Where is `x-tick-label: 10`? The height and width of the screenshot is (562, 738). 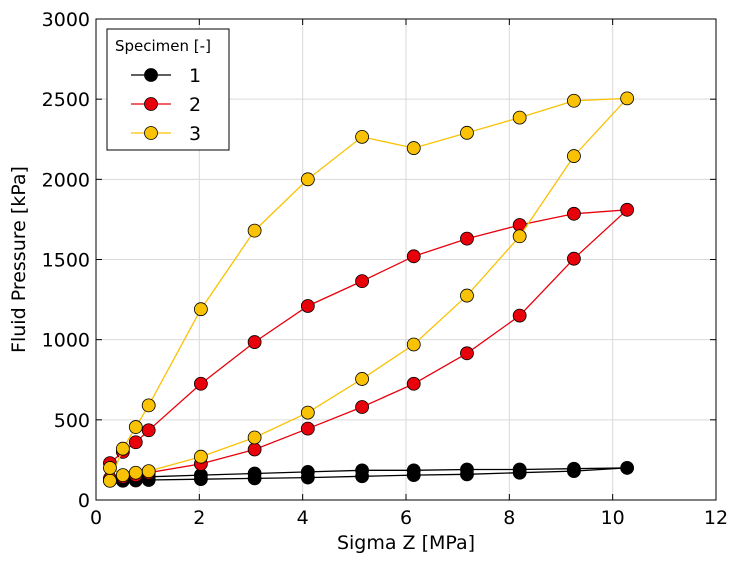 x-tick-label: 10 is located at coordinates (613, 518).